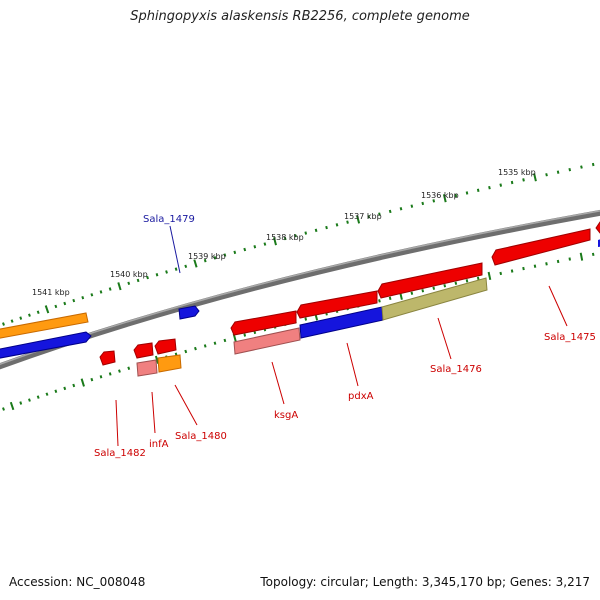  I want to click on infa-pink-feature, so click(147, 368).